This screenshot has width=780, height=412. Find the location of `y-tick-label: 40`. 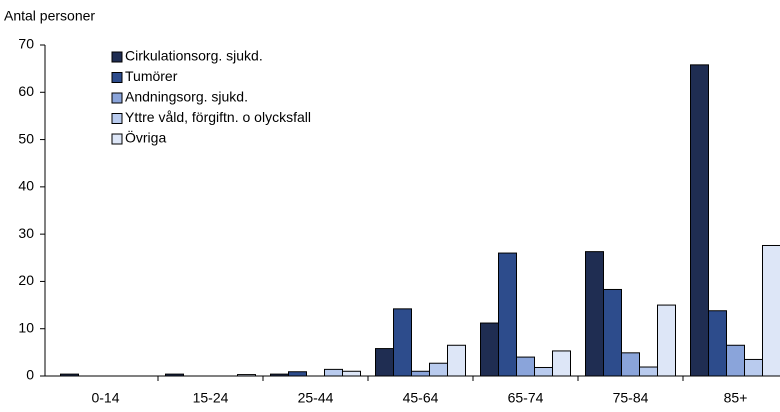

y-tick-label: 40 is located at coordinates (26, 186).